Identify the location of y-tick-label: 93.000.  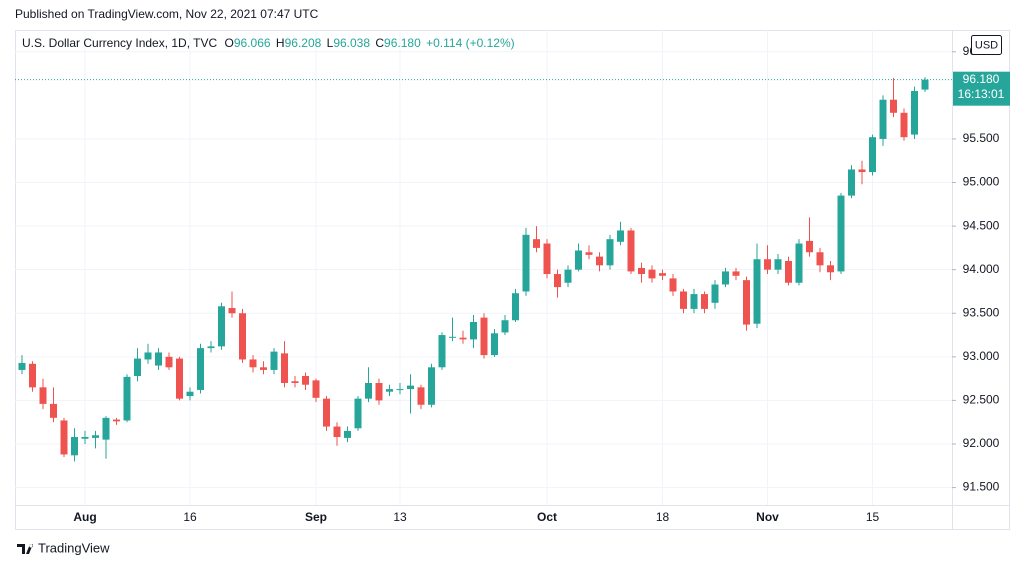
(981, 356).